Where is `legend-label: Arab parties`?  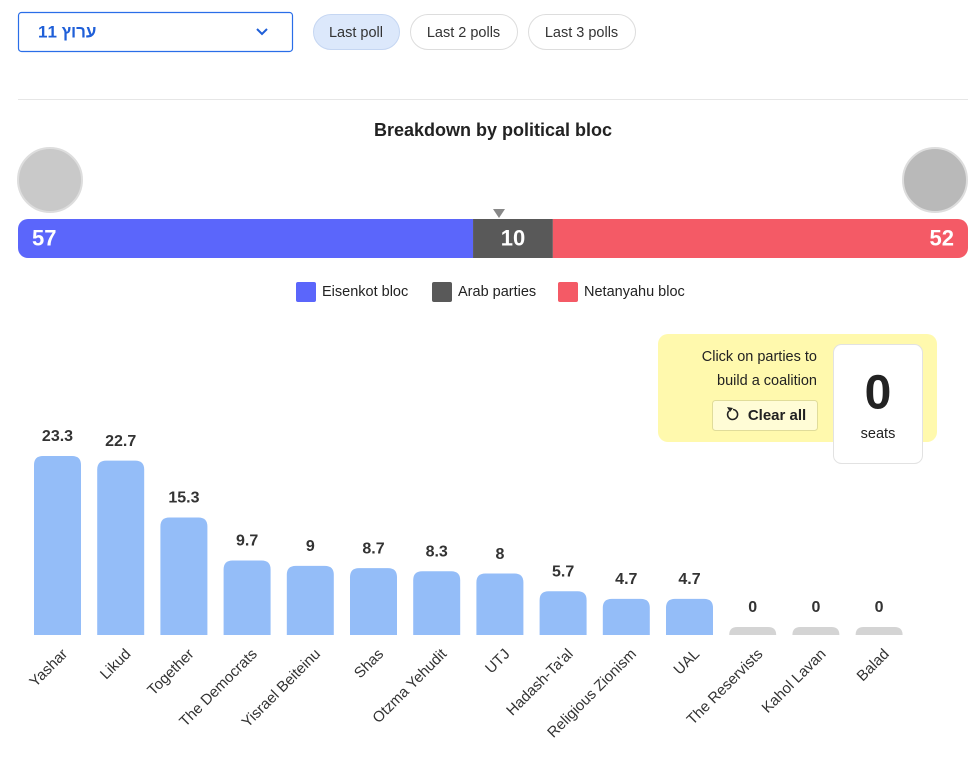
legend-label: Arab parties is located at coordinates (497, 292).